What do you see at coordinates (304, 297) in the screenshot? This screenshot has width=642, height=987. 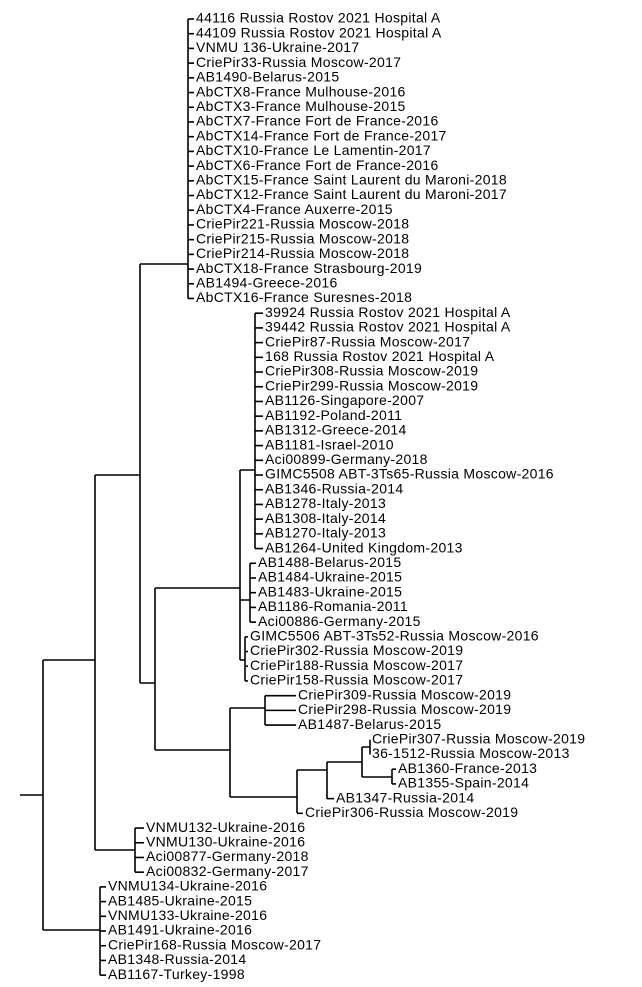 I see `leaf-label: AbCTX16-France Suresnes-2018` at bounding box center [304, 297].